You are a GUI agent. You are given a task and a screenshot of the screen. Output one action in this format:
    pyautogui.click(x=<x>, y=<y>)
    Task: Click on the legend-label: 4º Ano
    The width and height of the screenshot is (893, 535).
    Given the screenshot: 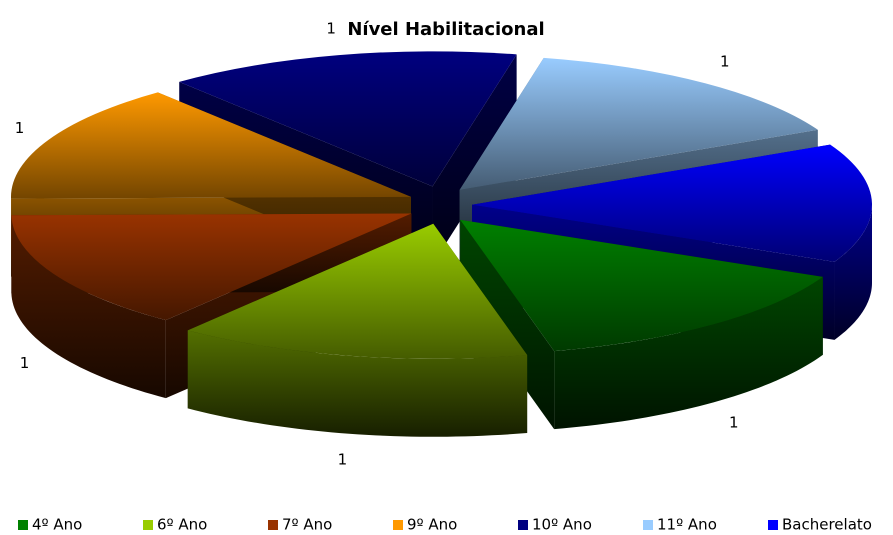 What is the action you would take?
    pyautogui.click(x=57, y=525)
    